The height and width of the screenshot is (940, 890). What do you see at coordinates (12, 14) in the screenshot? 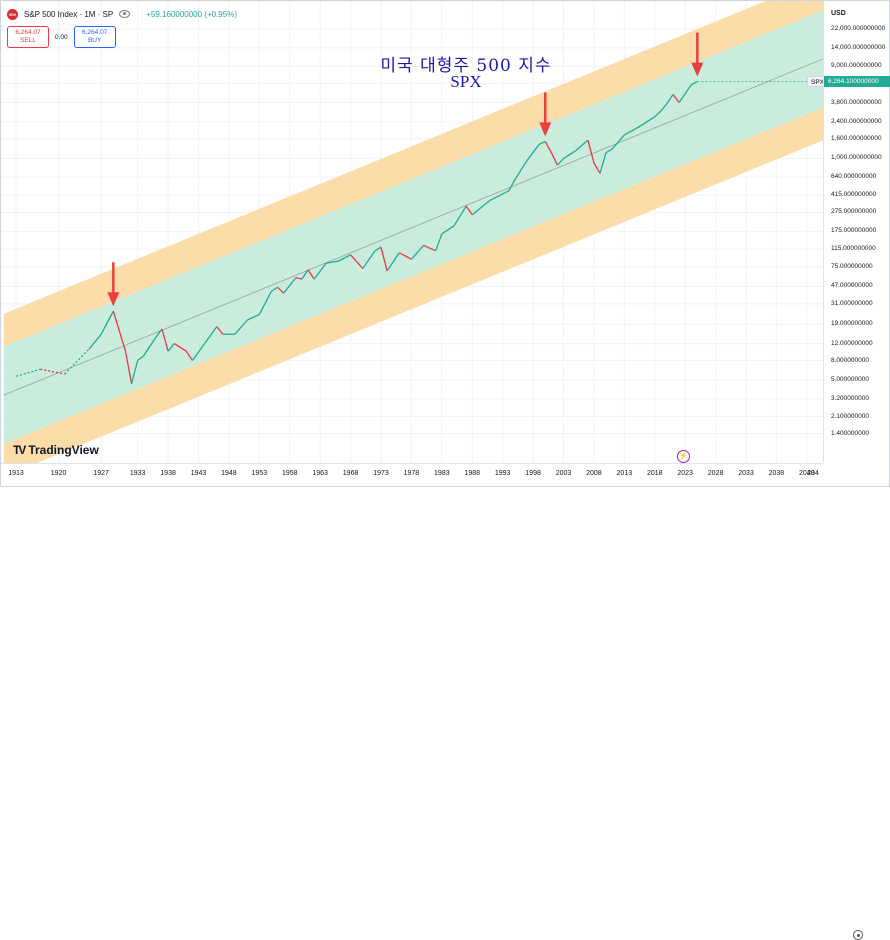
I see `symbol-logo: 500` at bounding box center [12, 14].